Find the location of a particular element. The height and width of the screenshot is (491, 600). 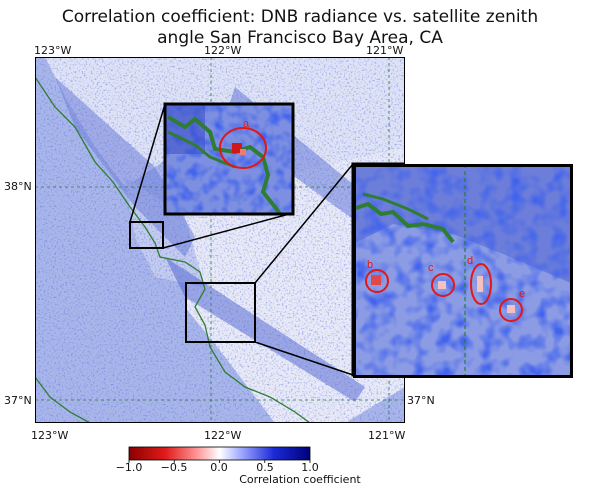

figure-title-line-2: angle San Francisco Bay Area, CA is located at coordinates (300, 38).